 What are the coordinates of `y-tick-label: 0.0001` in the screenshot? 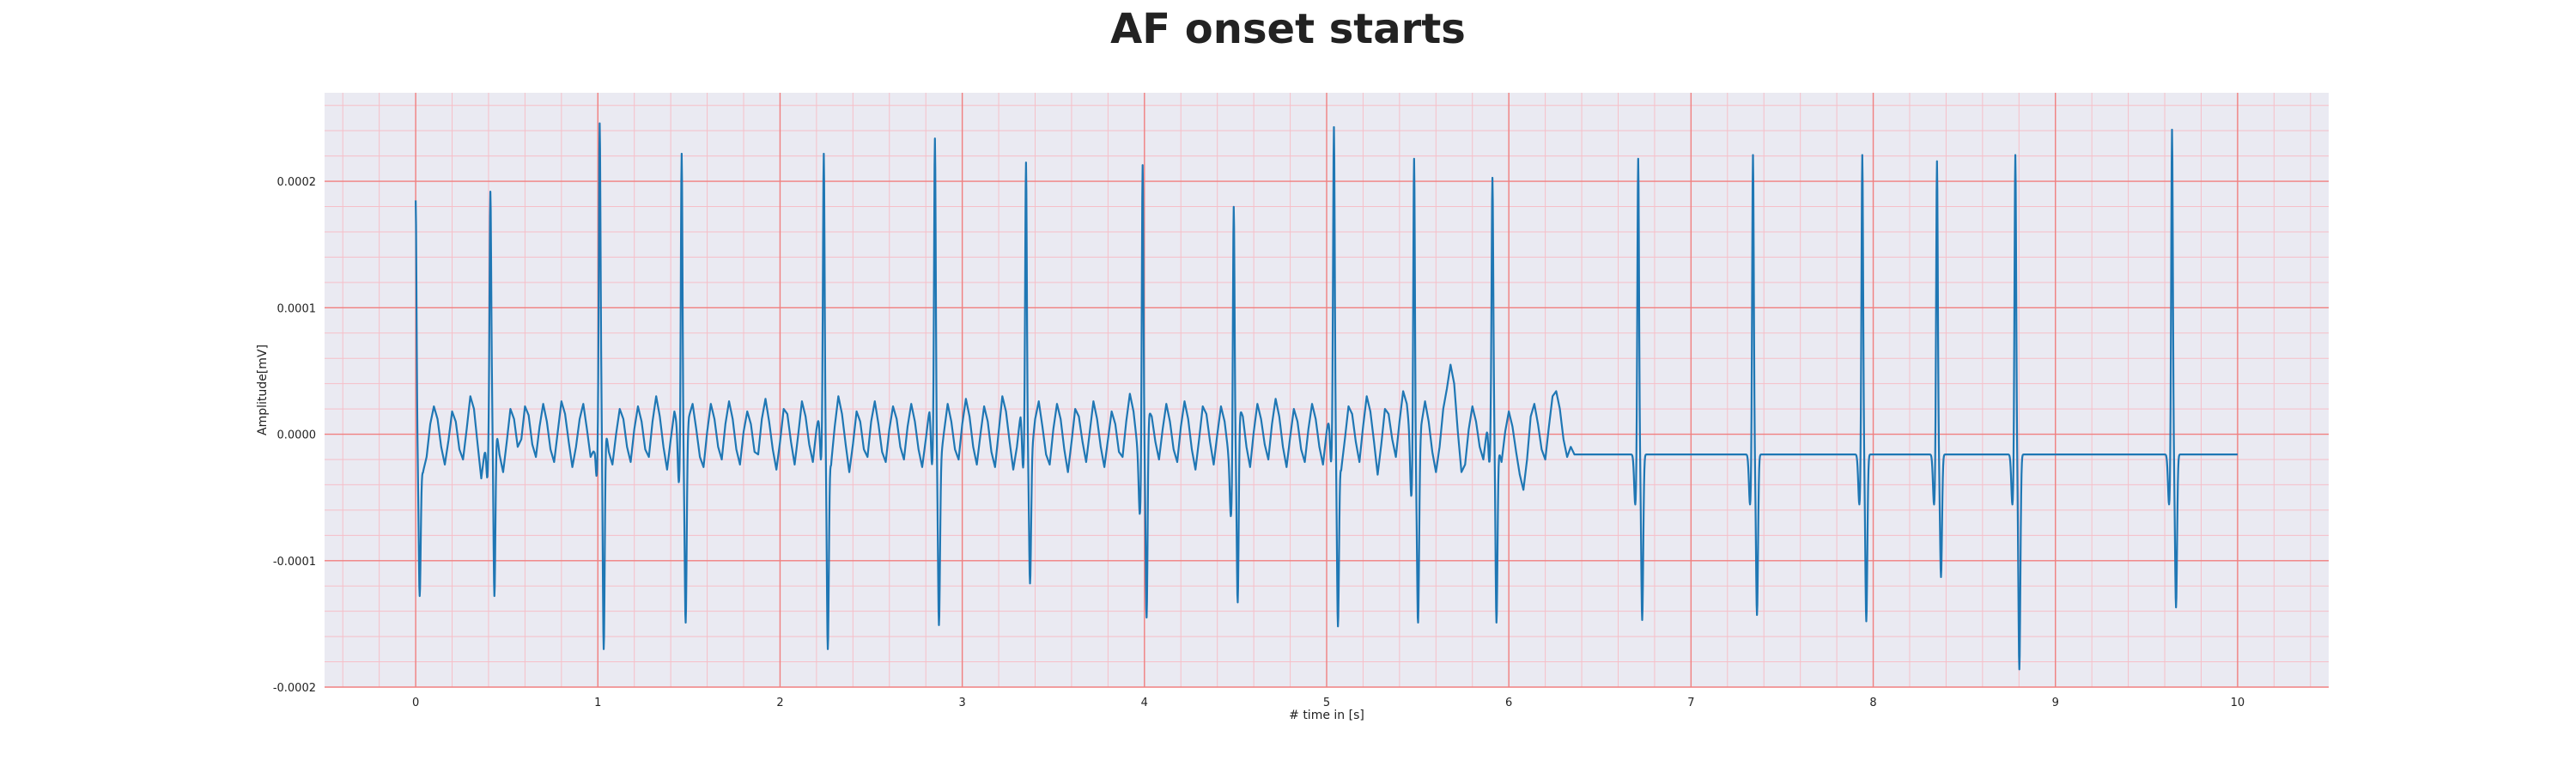 It's located at (297, 308).